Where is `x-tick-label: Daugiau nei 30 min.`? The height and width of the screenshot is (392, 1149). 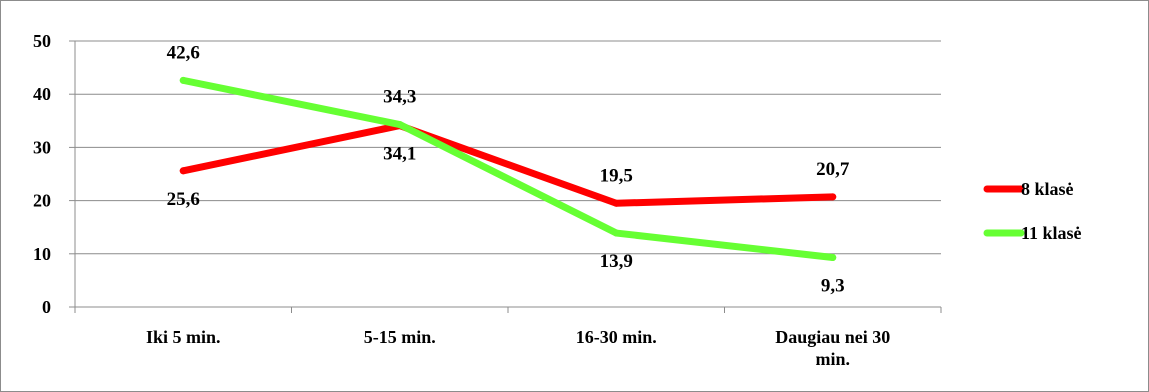
x-tick-label: Daugiau nei 30 min. is located at coordinates (832, 348).